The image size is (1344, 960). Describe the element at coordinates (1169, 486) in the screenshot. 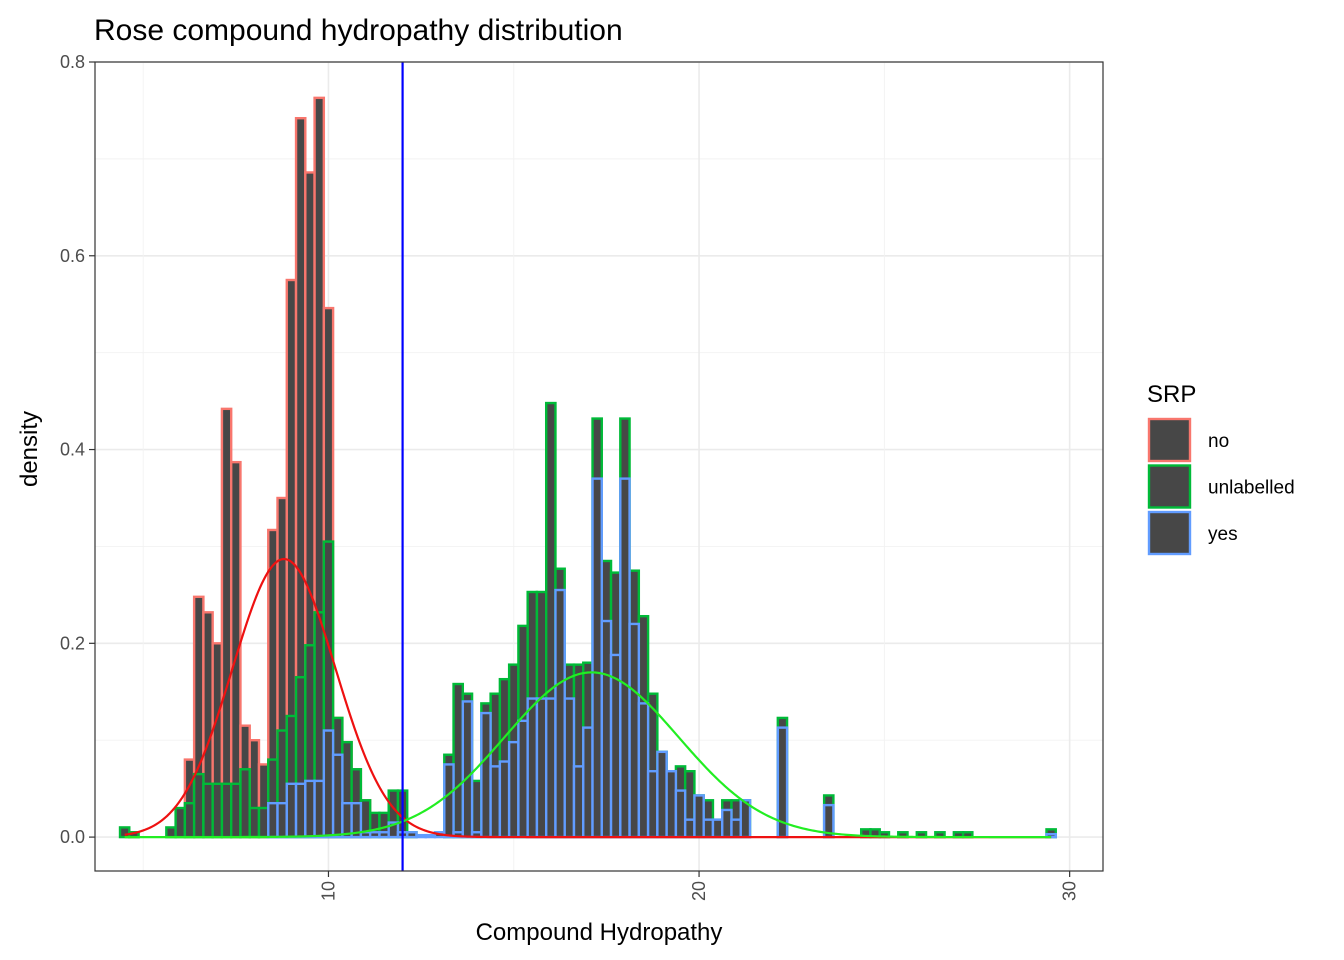

I see `legend-key-unlabelled` at that location.